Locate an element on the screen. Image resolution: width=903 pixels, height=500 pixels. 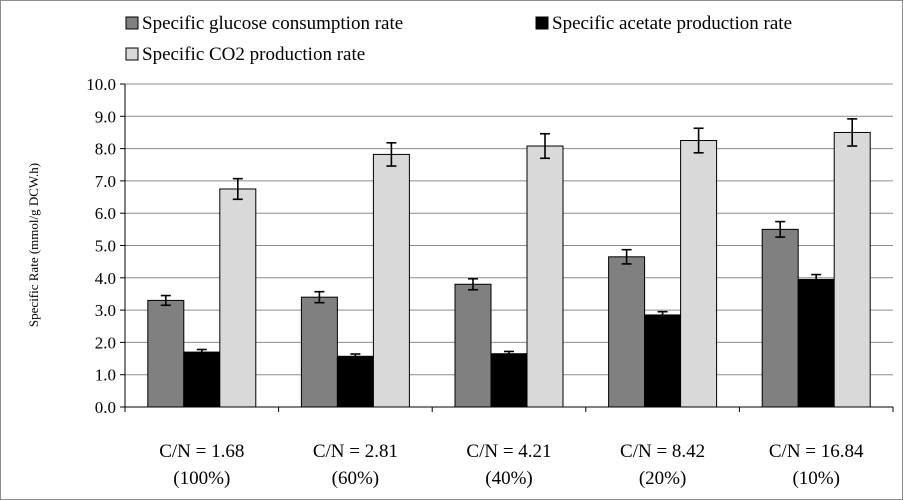
x-tick-label: (60%) is located at coordinates (355, 478).